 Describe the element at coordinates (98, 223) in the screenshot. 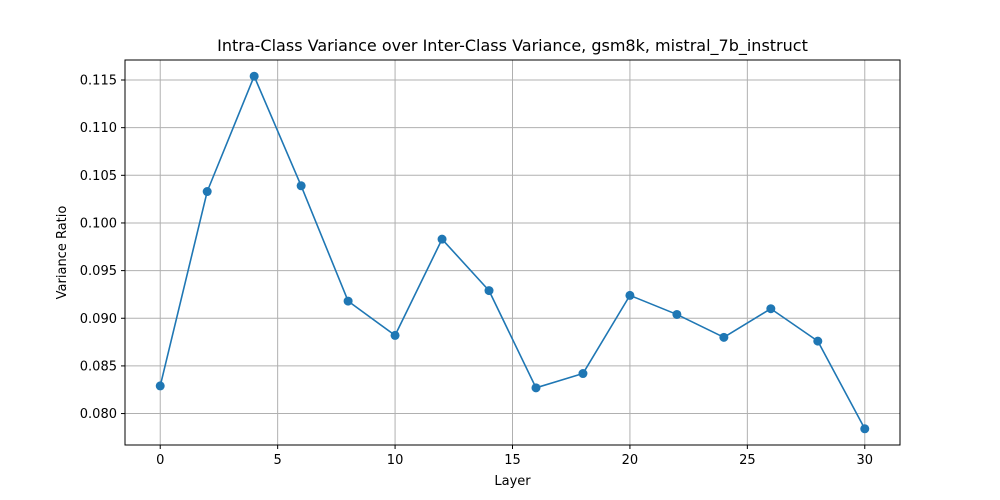

I see `y-tick-label: 0.100` at that location.